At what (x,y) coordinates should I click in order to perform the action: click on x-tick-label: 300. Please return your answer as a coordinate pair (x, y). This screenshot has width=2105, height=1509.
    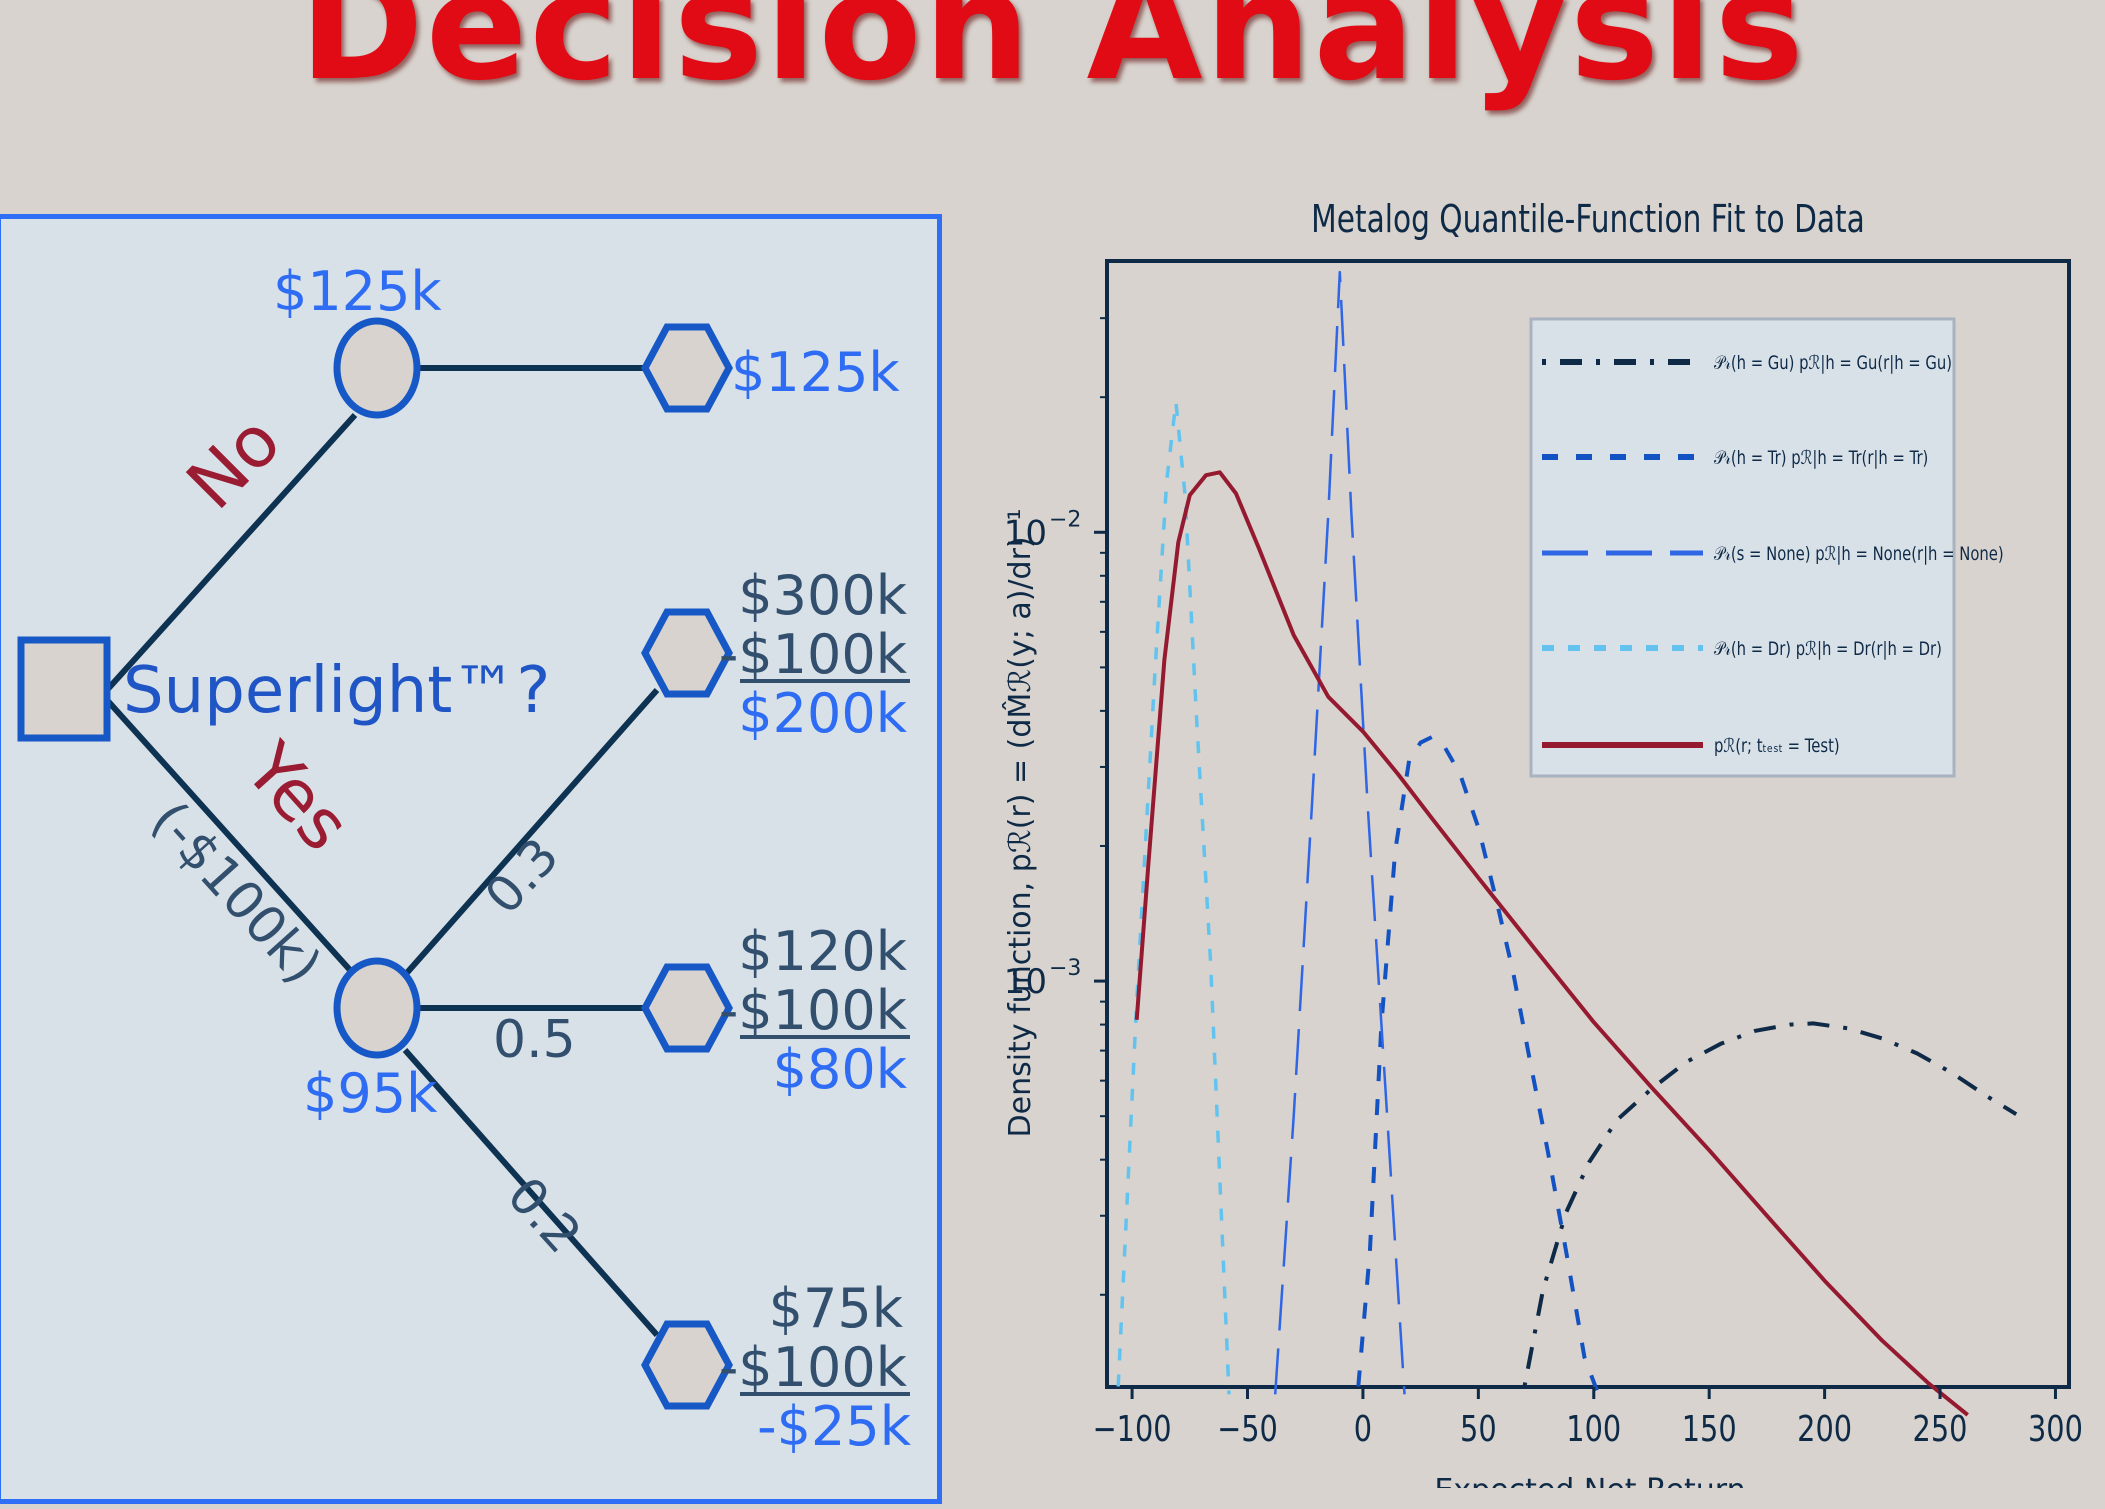
    Looking at the image, I should click on (2055, 1429).